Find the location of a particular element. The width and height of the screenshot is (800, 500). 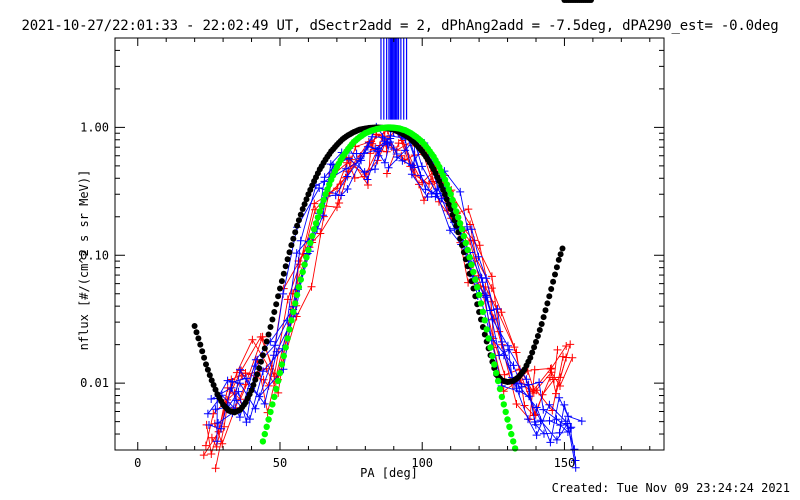

x-tick-label: 100 is located at coordinates (422, 463).